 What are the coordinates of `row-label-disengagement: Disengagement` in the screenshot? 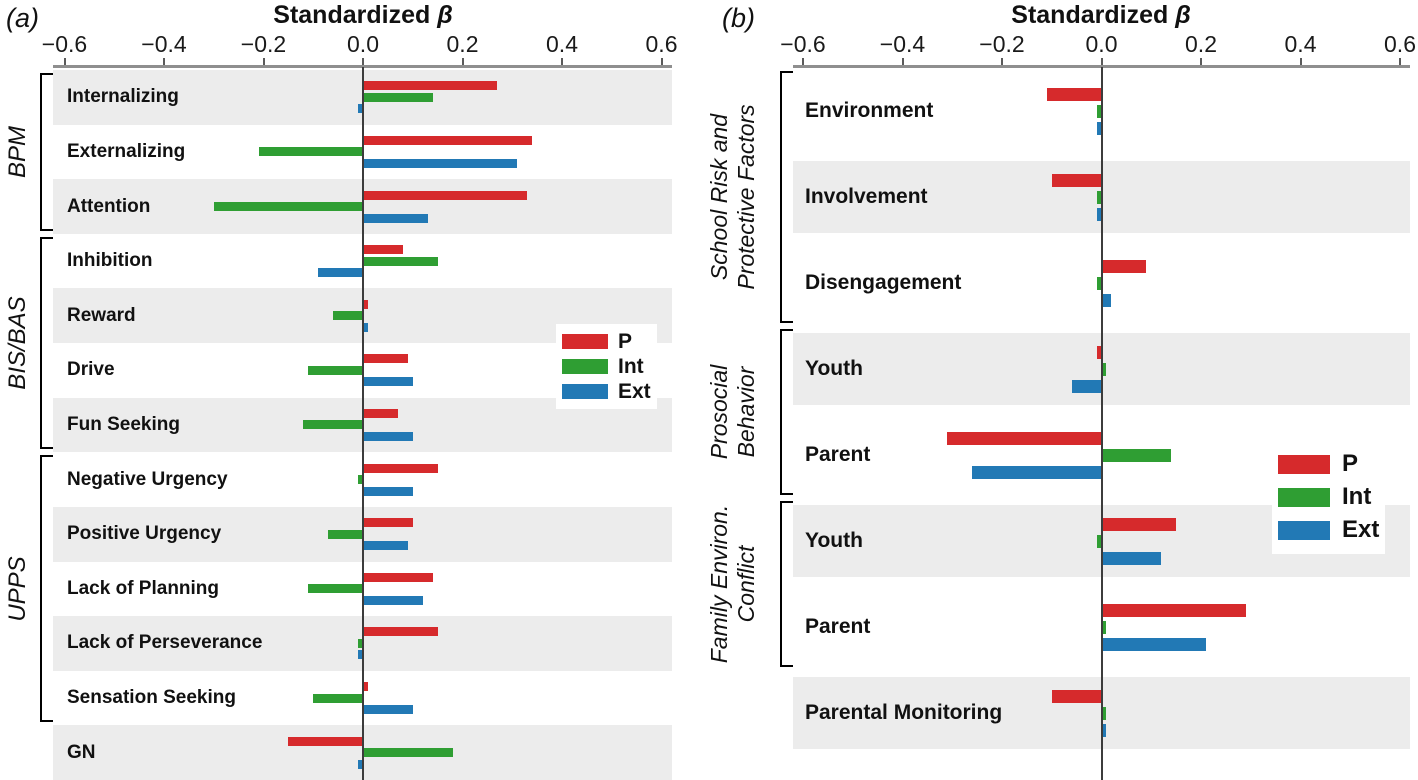 It's located at (883, 282).